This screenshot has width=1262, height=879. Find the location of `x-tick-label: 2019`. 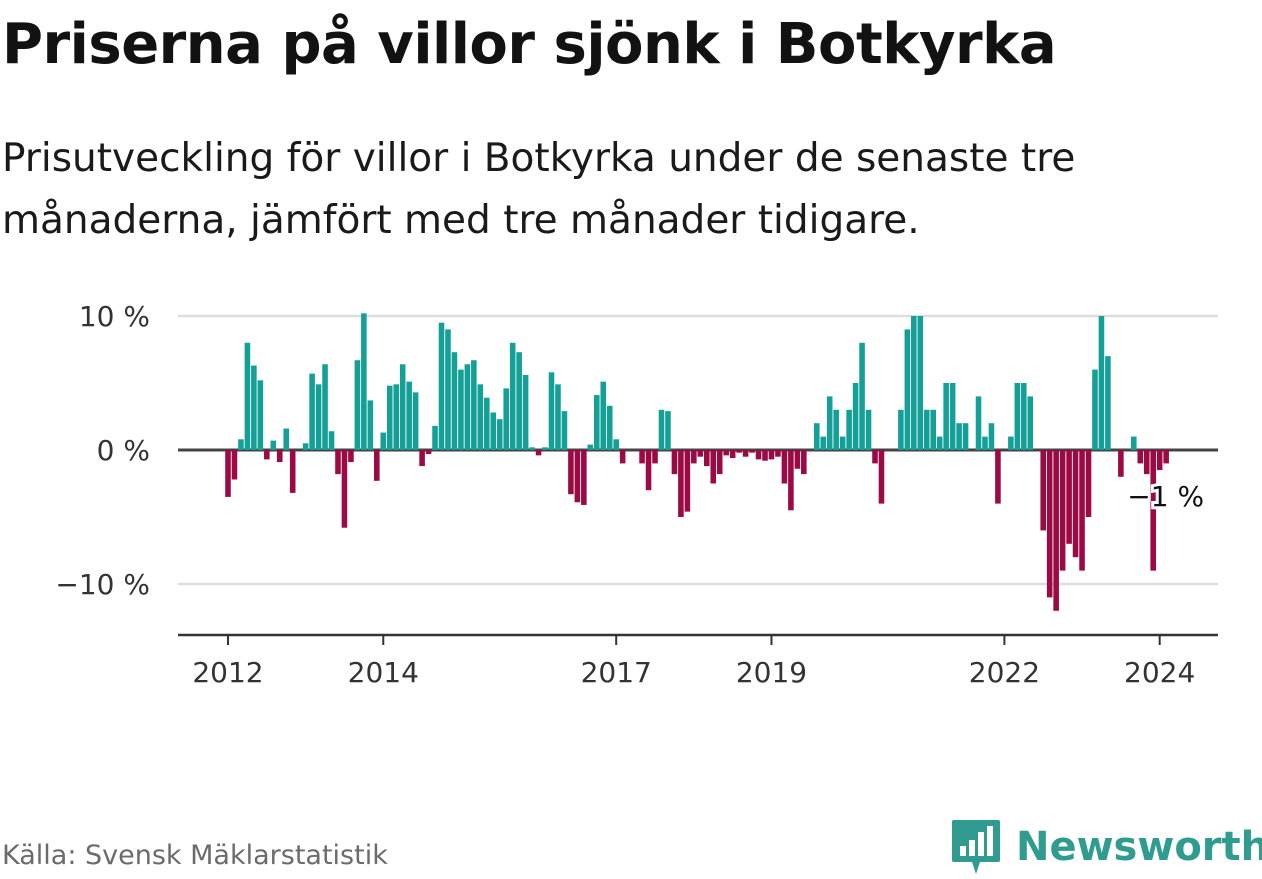

x-tick-label: 2019 is located at coordinates (771, 672).